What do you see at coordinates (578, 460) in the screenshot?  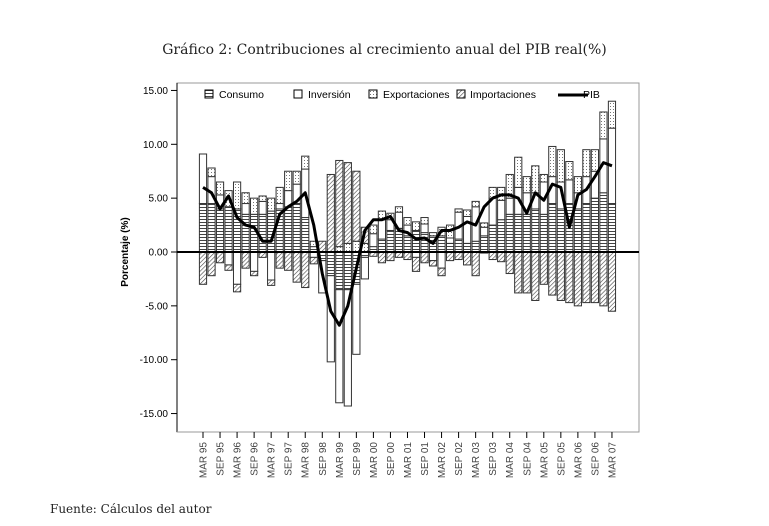 I see `x-tick-label: MAR 06` at bounding box center [578, 460].